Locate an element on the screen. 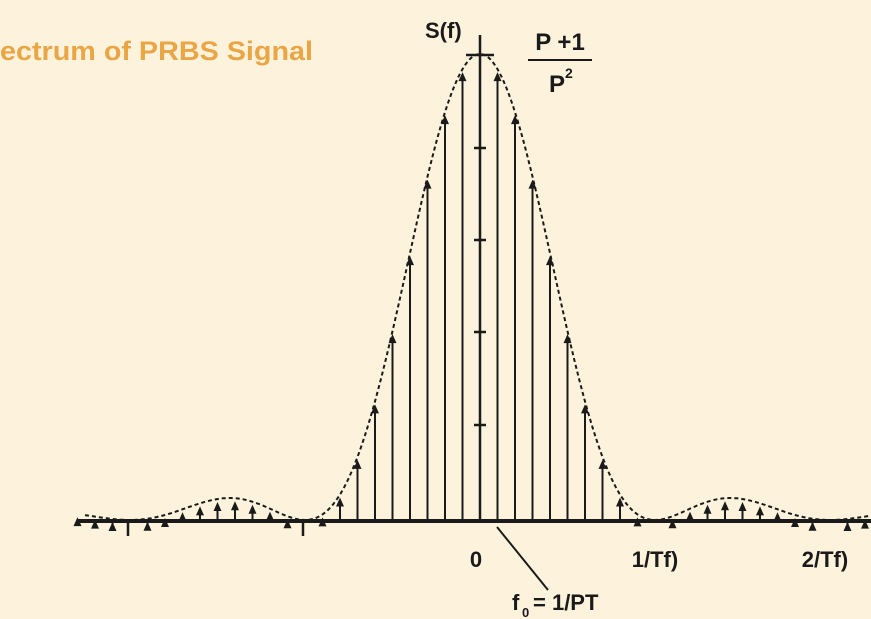 This screenshot has width=871, height=619. annotation-symbol: f is located at coordinates (516, 602).